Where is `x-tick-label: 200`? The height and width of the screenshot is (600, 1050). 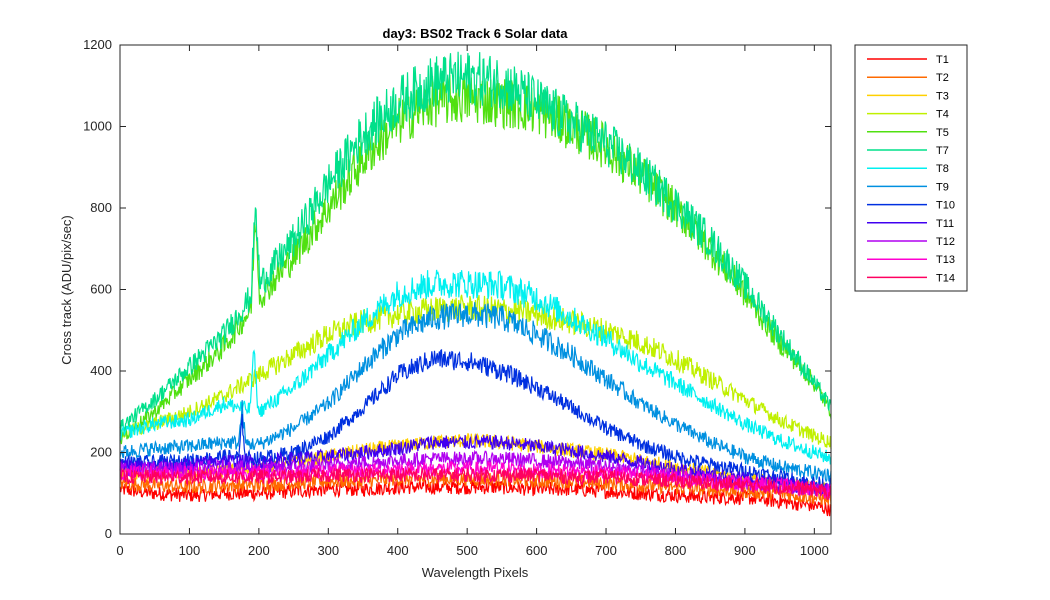 x-tick-label: 200 is located at coordinates (259, 550).